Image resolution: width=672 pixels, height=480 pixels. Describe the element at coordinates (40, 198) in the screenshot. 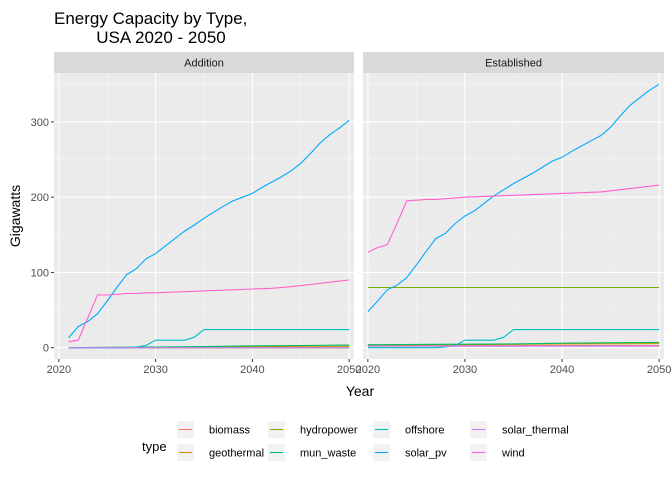

I see `y-tick-label: 200` at that location.